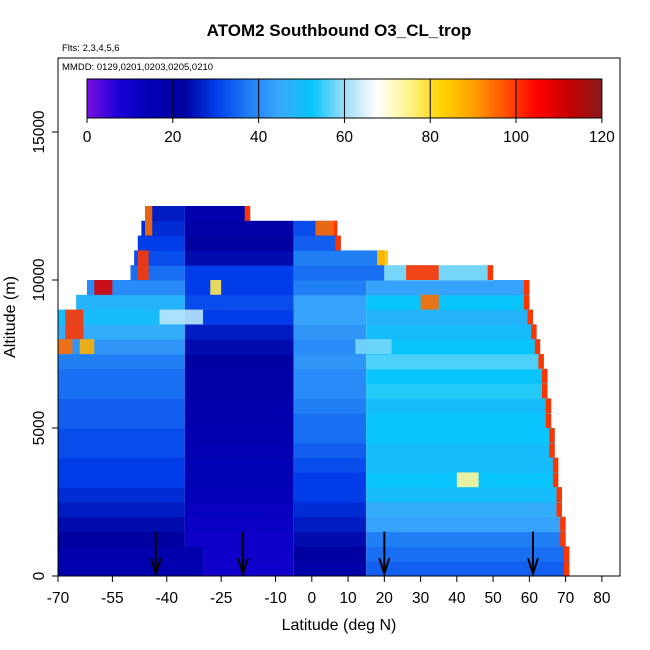  I want to click on x-tick-label: 60, so click(530, 598).